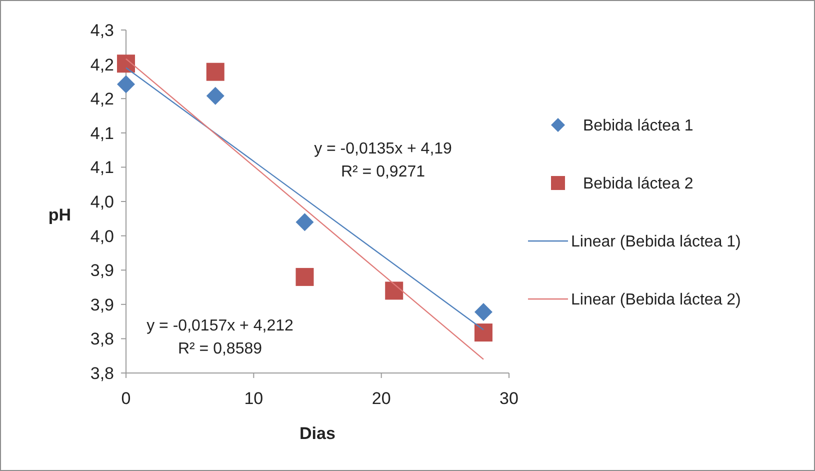  What do you see at coordinates (102, 30) in the screenshot?
I see `y-tick-label: 4,3` at bounding box center [102, 30].